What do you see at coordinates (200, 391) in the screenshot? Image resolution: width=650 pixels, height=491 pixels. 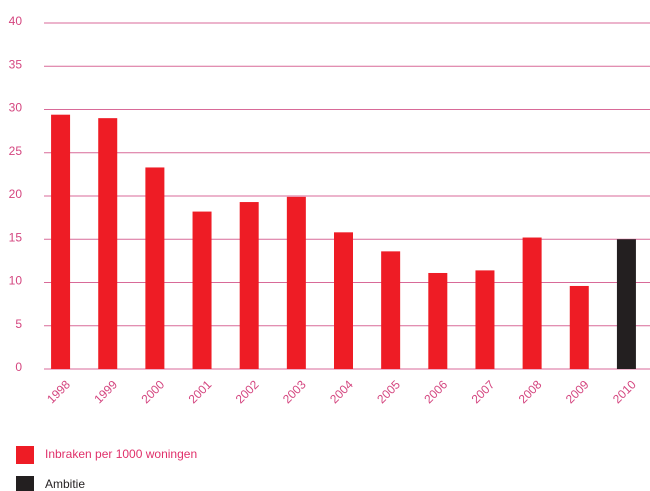 I see `x-tick-label: 2001` at bounding box center [200, 391].